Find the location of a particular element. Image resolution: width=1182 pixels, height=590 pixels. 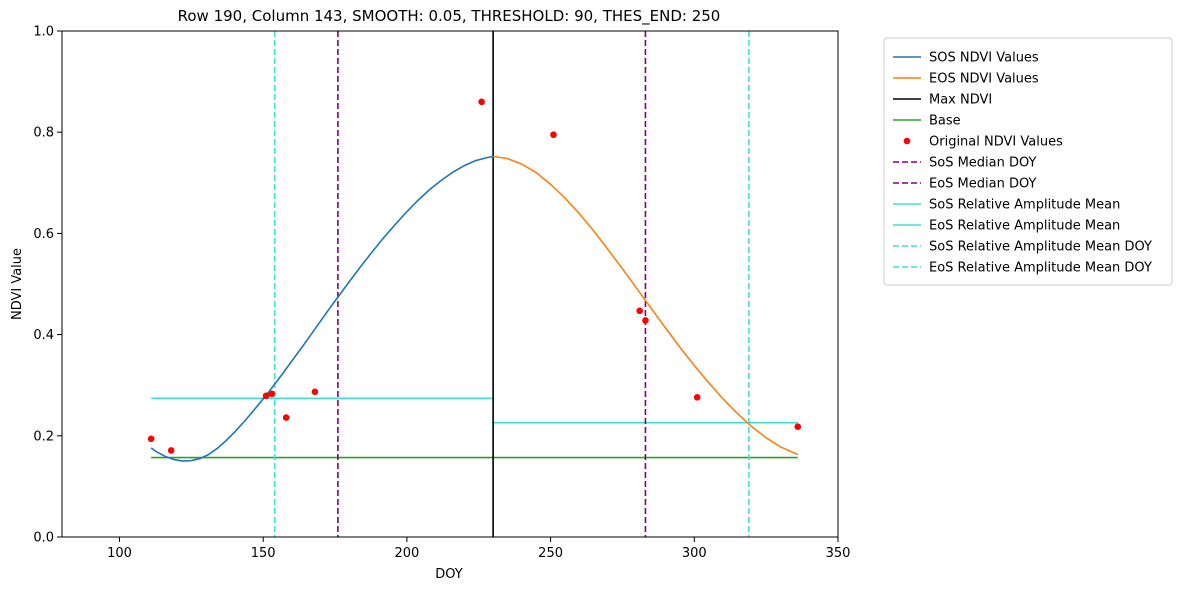

legend-label-eos-ndvi-values: EOS NDVI Values is located at coordinates (984, 79).